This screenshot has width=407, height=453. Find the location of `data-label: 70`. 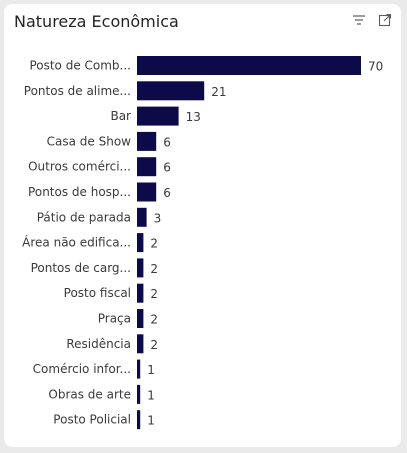

data-label: 70 is located at coordinates (375, 67).